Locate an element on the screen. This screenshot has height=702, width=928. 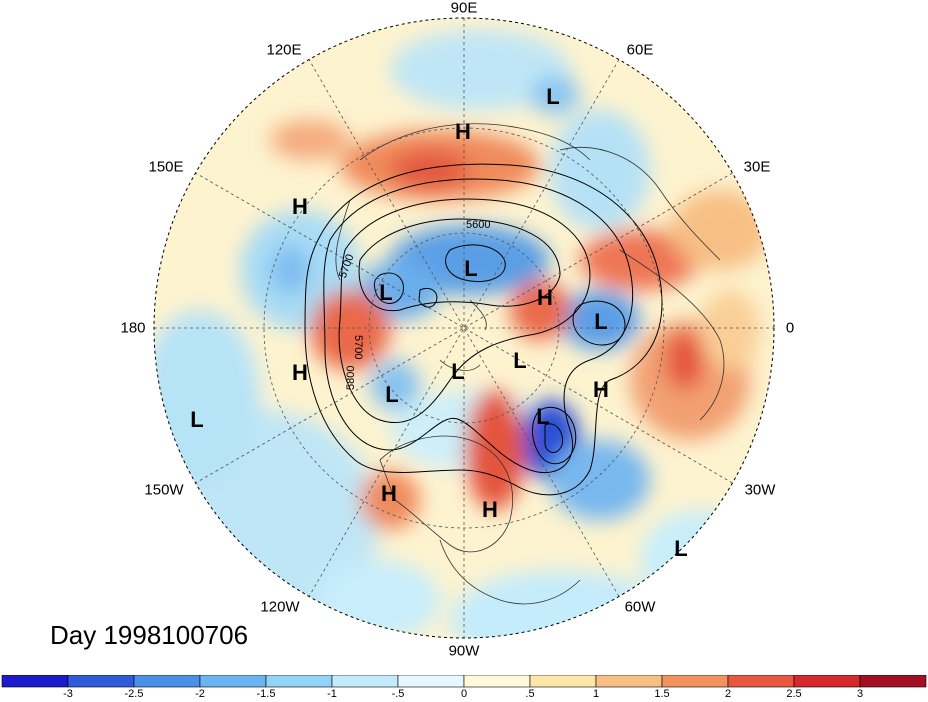
lon-label-180: 180 is located at coordinates (133, 328).